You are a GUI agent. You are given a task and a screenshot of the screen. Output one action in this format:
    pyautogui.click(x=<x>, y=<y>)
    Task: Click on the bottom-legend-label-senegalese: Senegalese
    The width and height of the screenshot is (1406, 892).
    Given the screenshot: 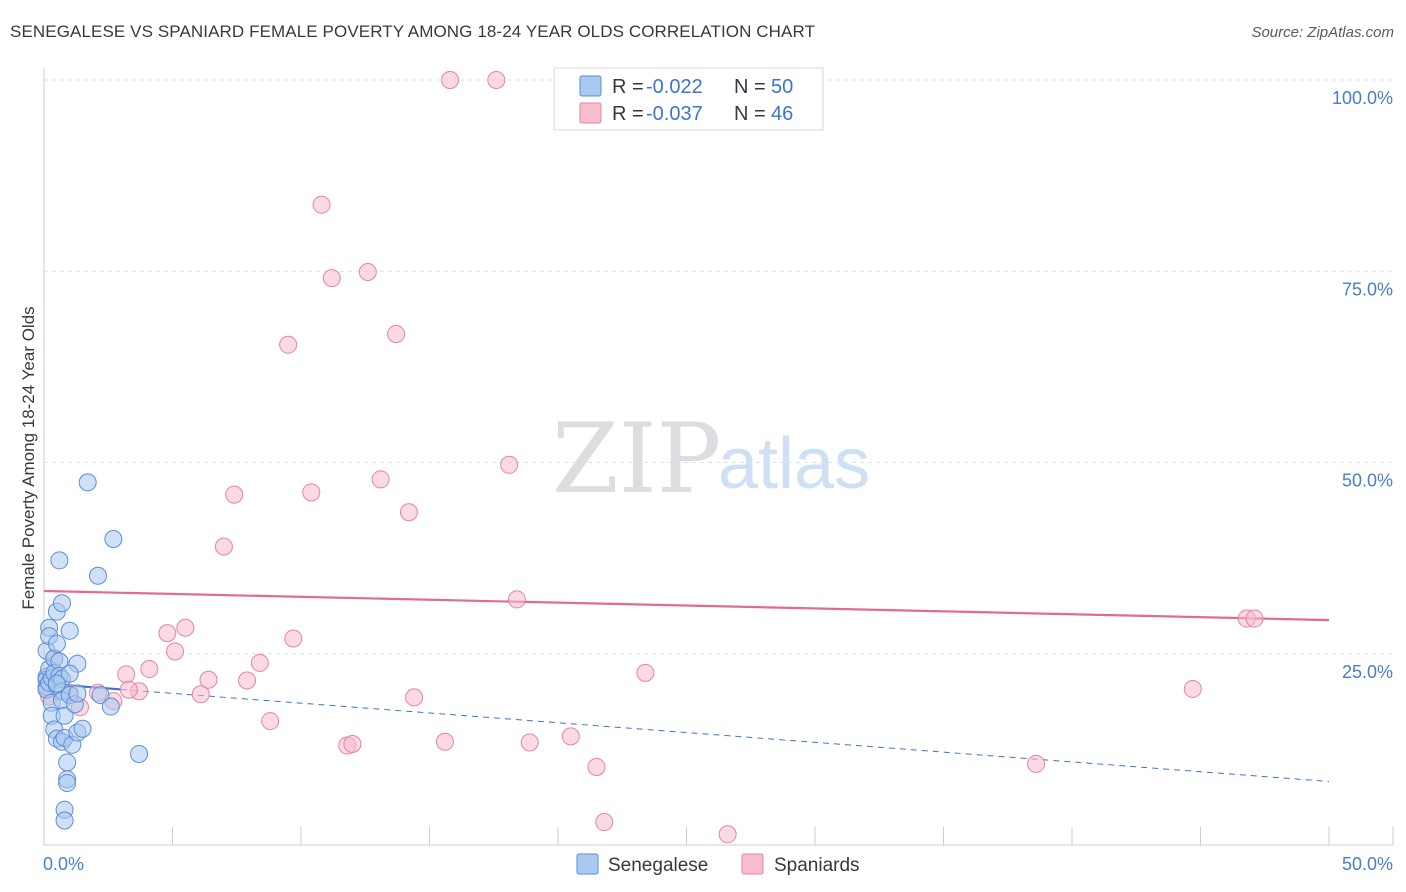 What is the action you would take?
    pyautogui.click(x=658, y=865)
    